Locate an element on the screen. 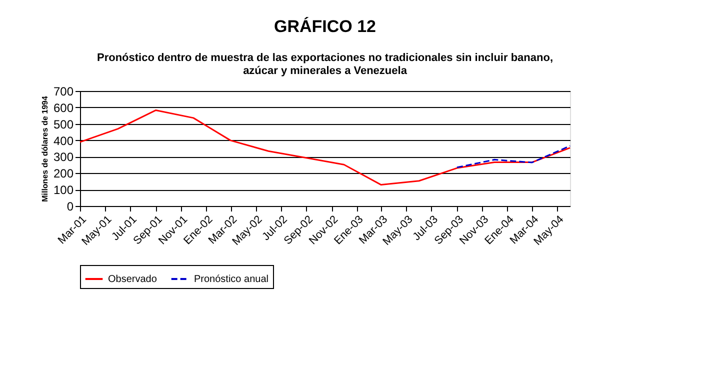  y-tick-label: 600 is located at coordinates (63, 107).